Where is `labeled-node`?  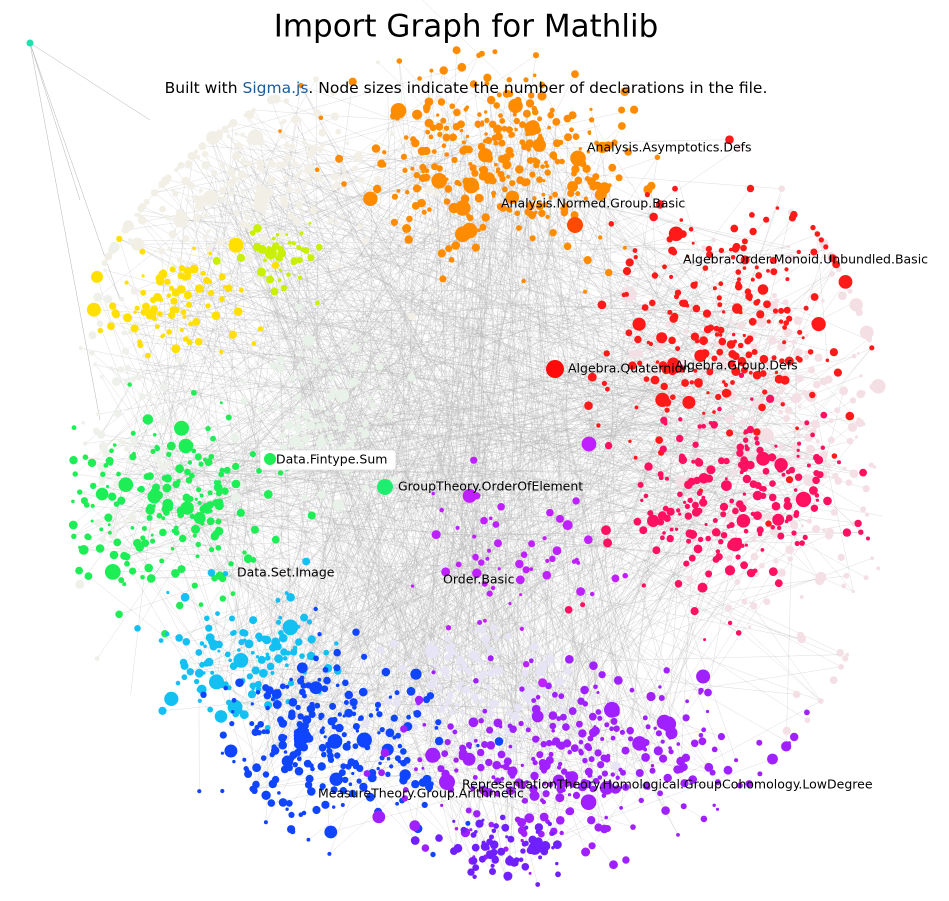 labeled-node is located at coordinates (270, 459).